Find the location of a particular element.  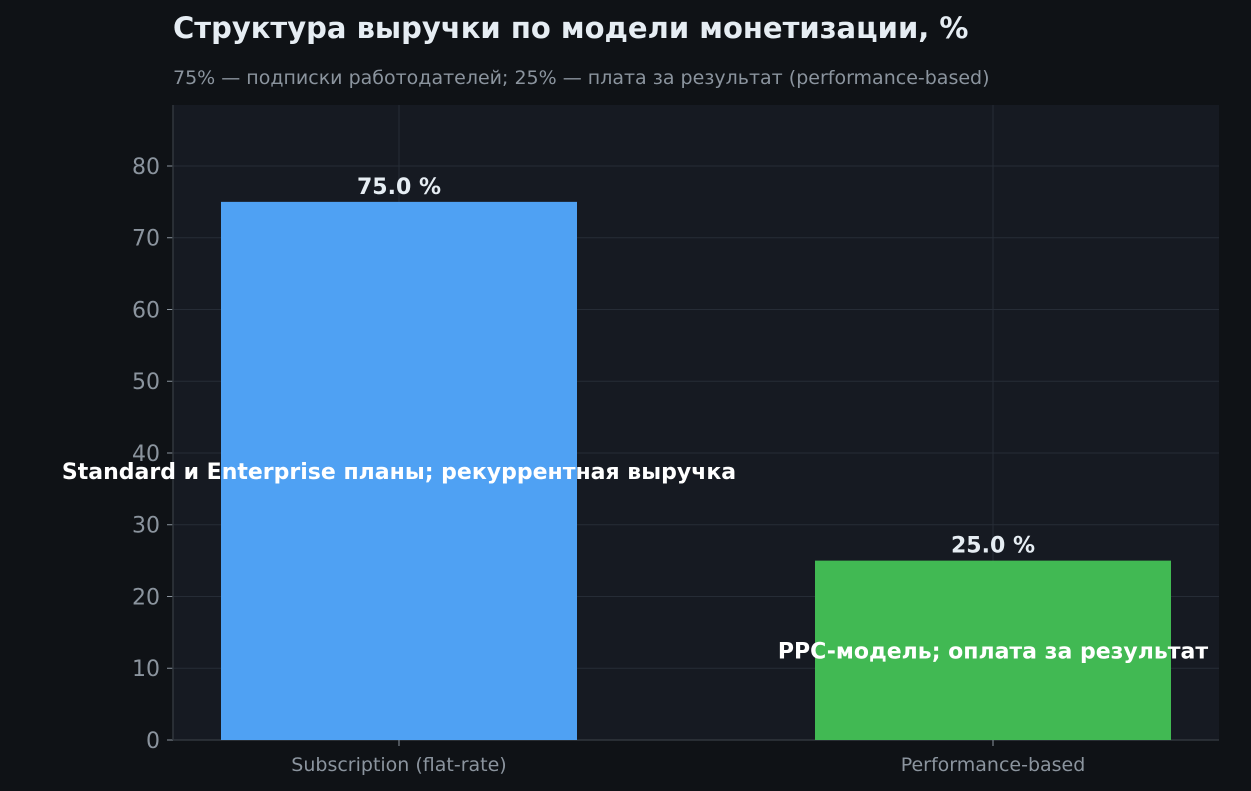

y-tick-label: 70 is located at coordinates (146, 239).